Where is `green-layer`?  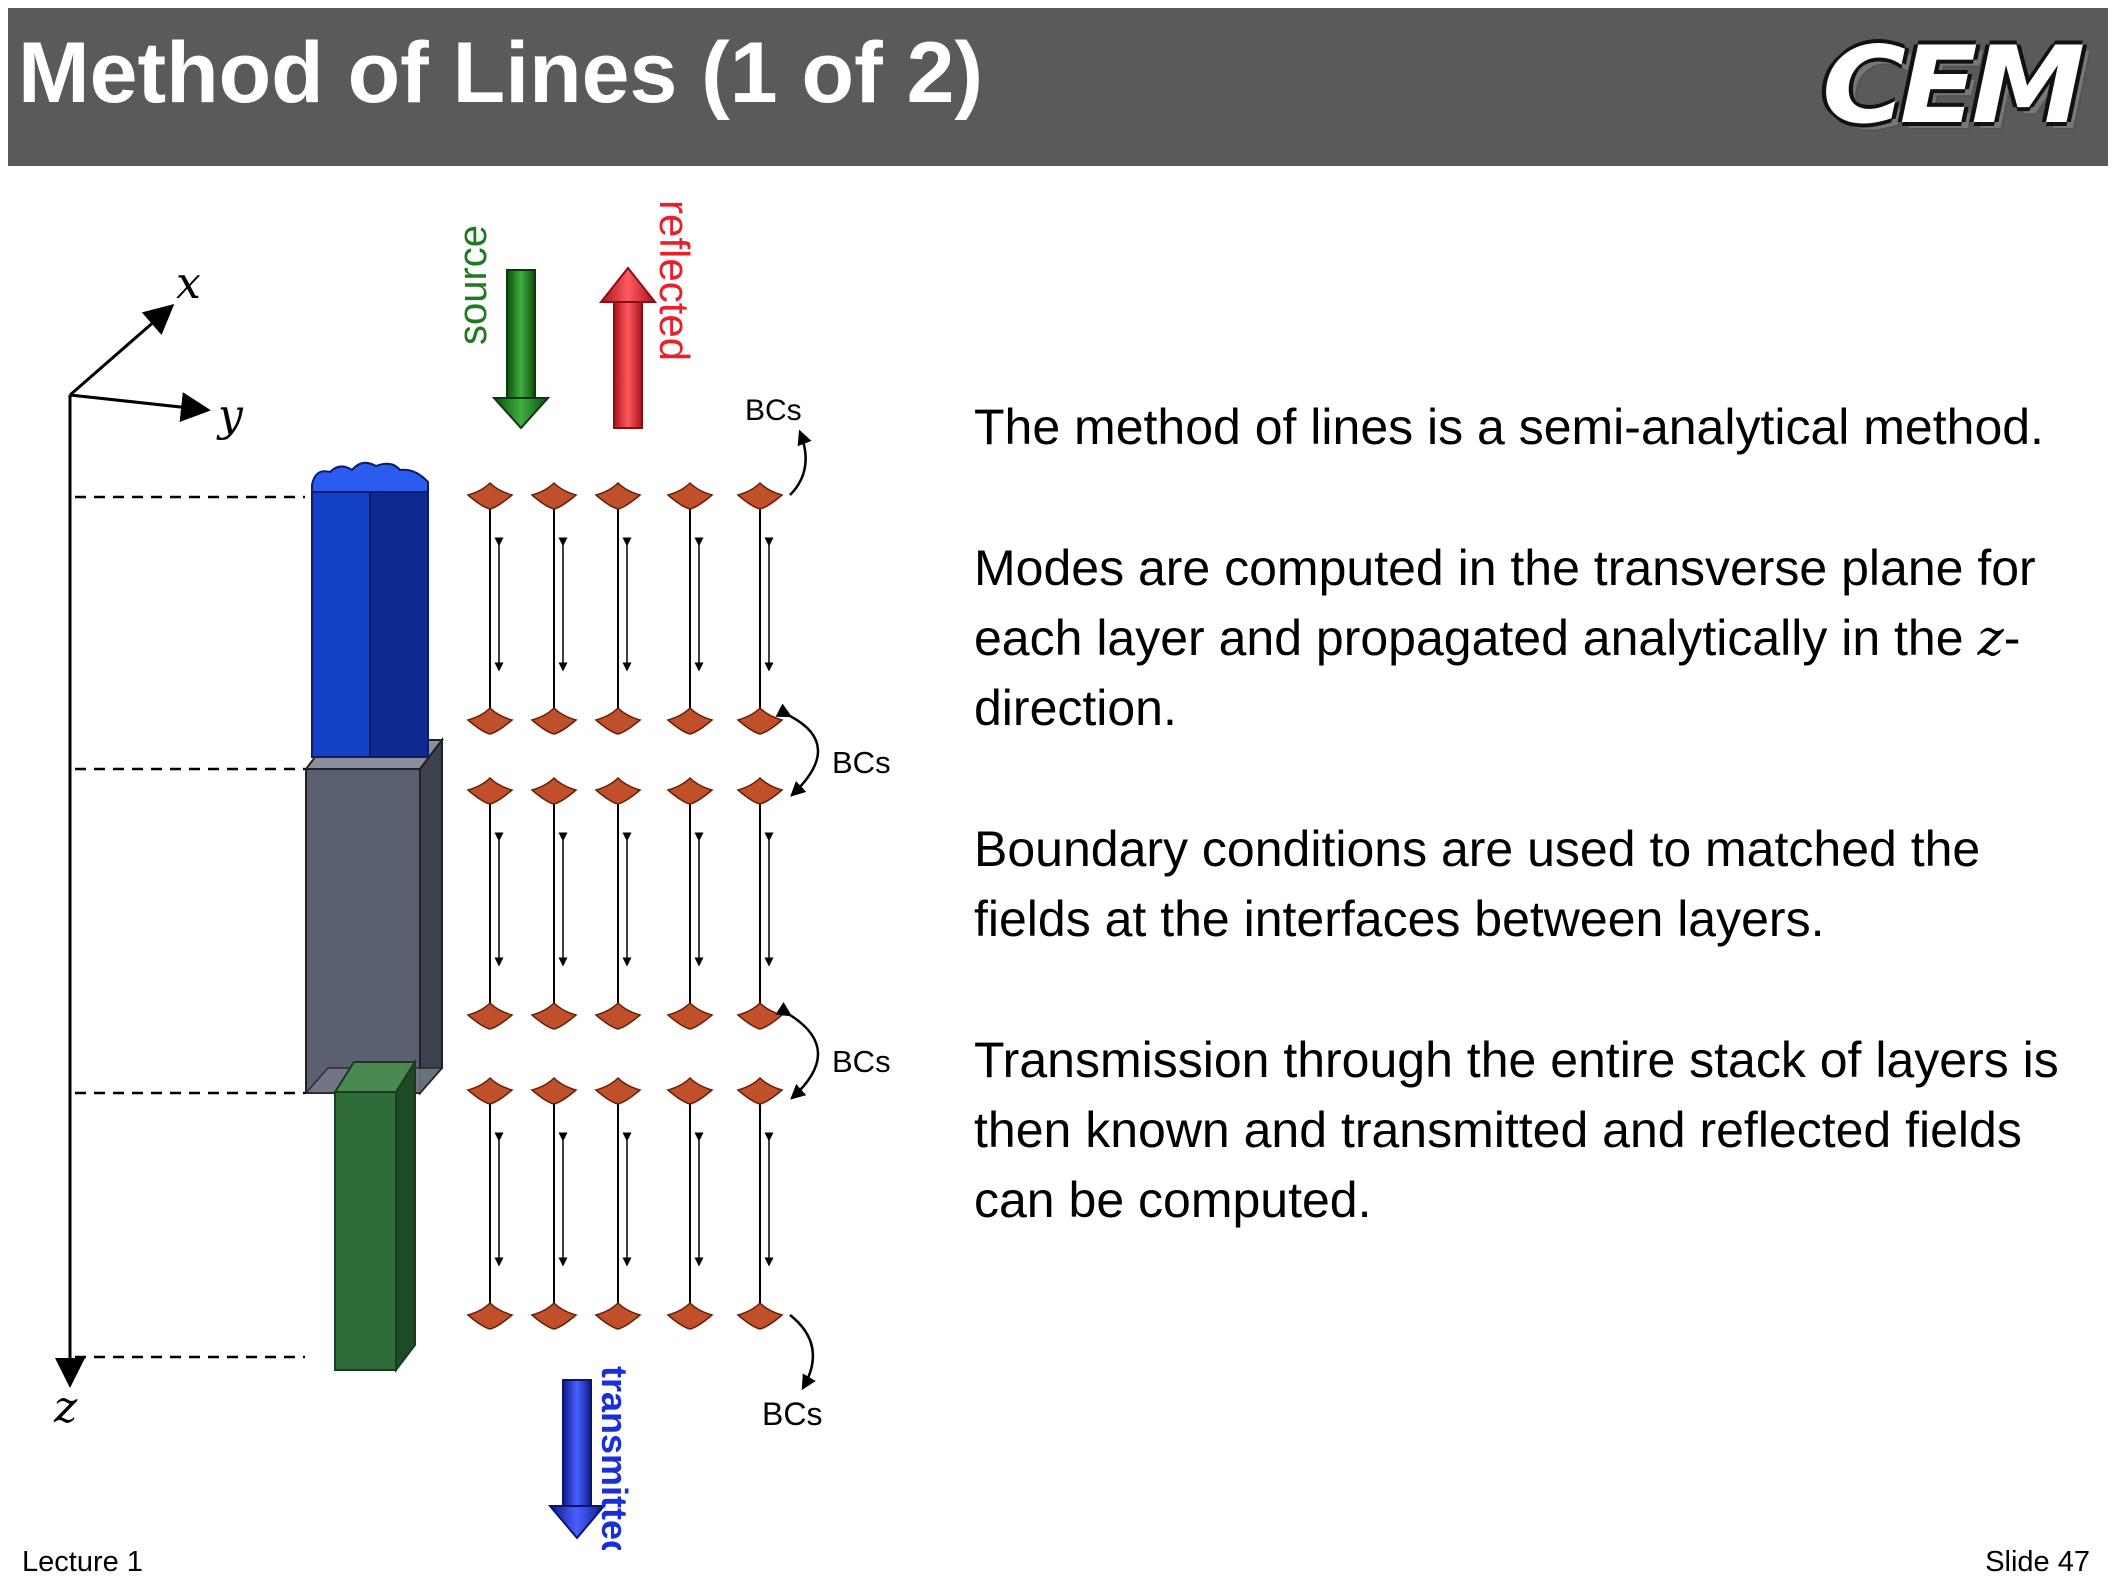
green-layer is located at coordinates (375, 1215).